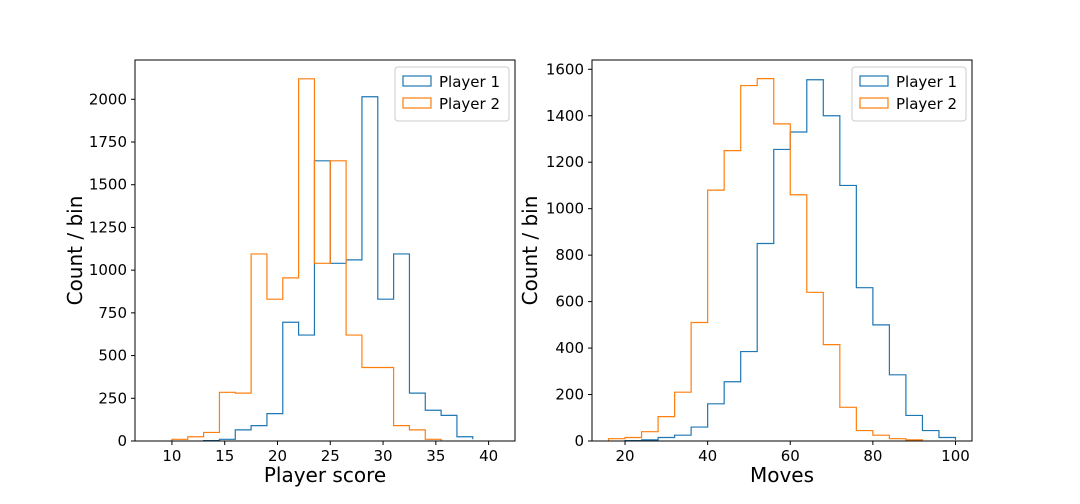 The width and height of the screenshot is (1080, 504). What do you see at coordinates (108, 185) in the screenshot?
I see `y-tick-label: 1500` at bounding box center [108, 185].